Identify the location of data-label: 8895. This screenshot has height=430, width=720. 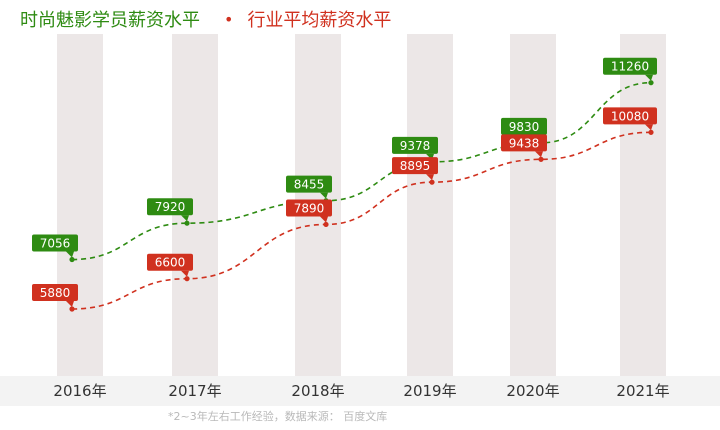
(415, 169).